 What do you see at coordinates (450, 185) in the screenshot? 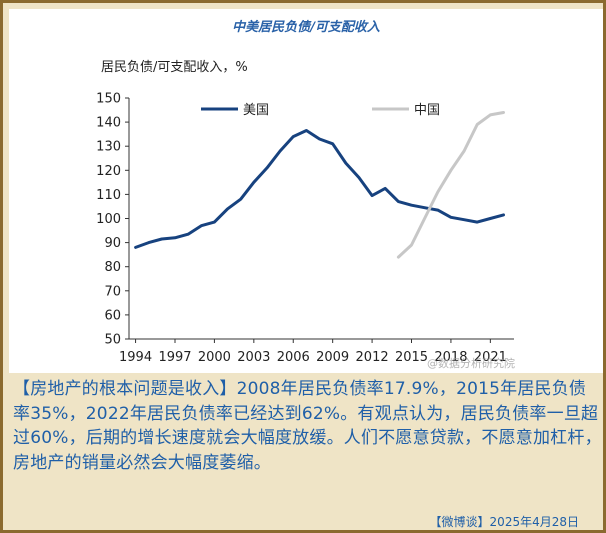
I see `series-line-china` at bounding box center [450, 185].